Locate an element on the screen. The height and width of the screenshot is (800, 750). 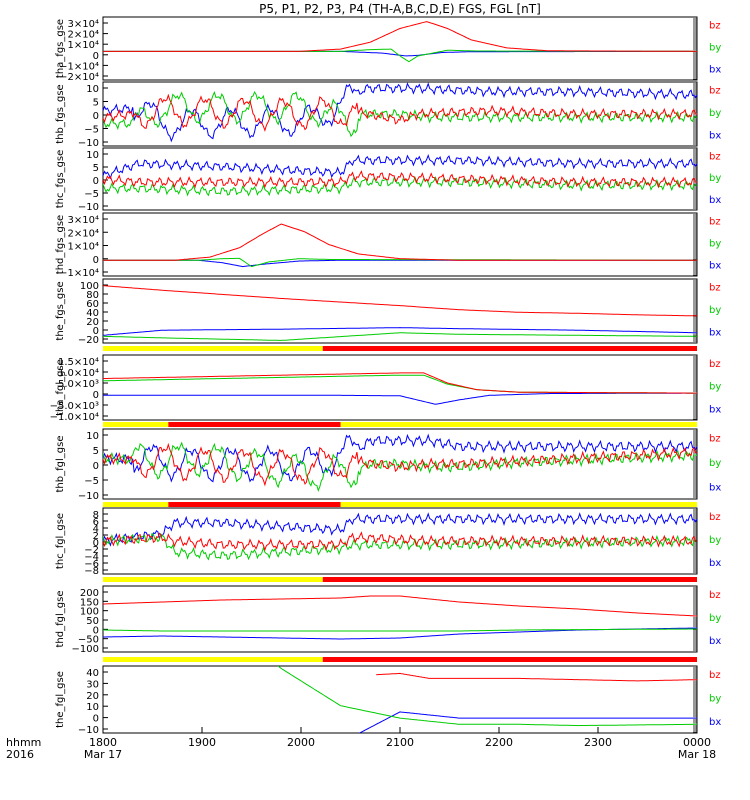
y-tick-label: −2×10⁴ is located at coordinates (79, 77).